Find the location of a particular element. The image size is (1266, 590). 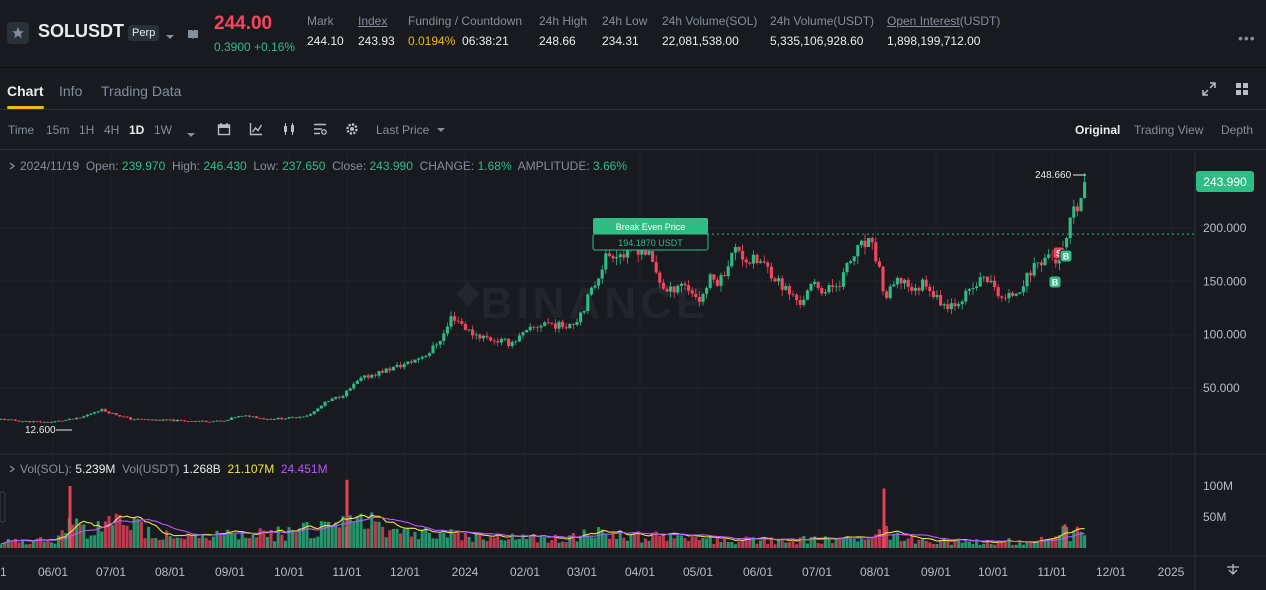

legend-chevron-icon is located at coordinates (12, 166).